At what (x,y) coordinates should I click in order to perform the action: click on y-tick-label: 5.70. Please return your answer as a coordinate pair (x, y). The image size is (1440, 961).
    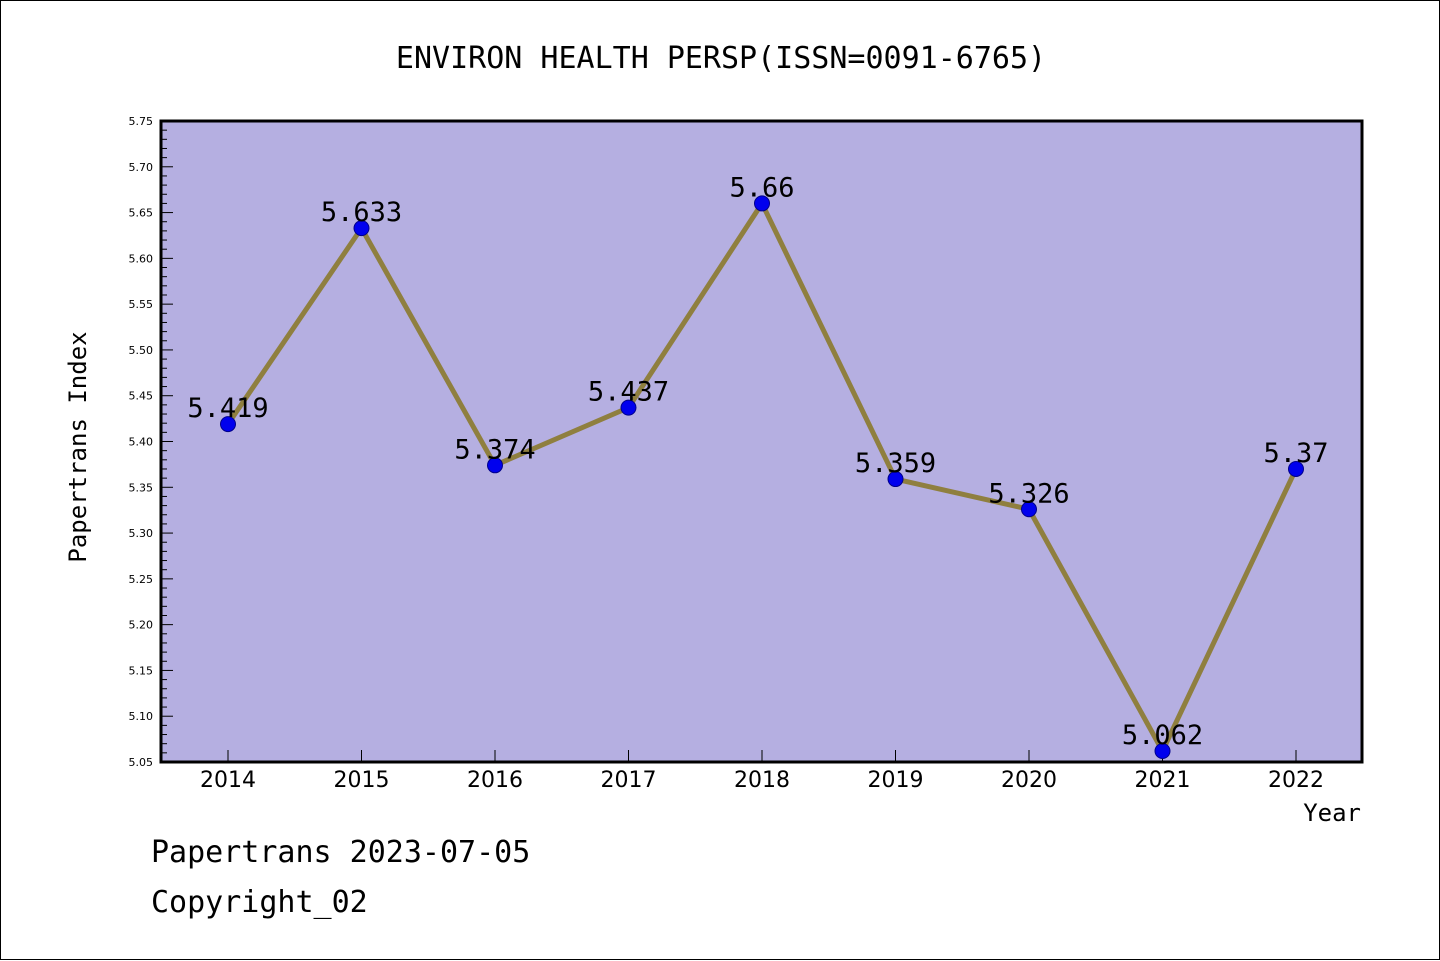
    Looking at the image, I should click on (141, 167).